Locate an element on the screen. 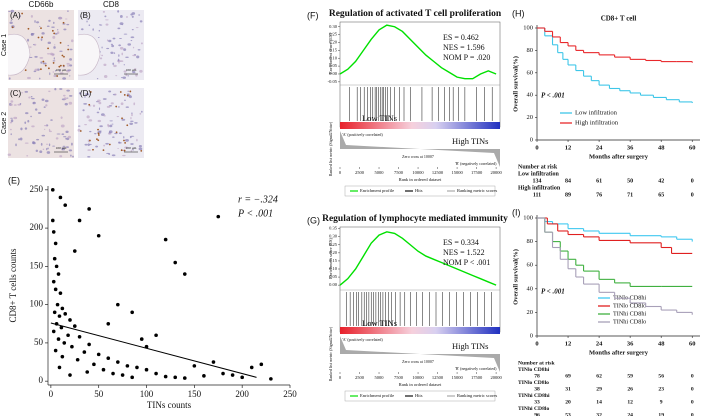 The image size is (709, 416). y-tick-label: 80 is located at coordinates (530, 241).